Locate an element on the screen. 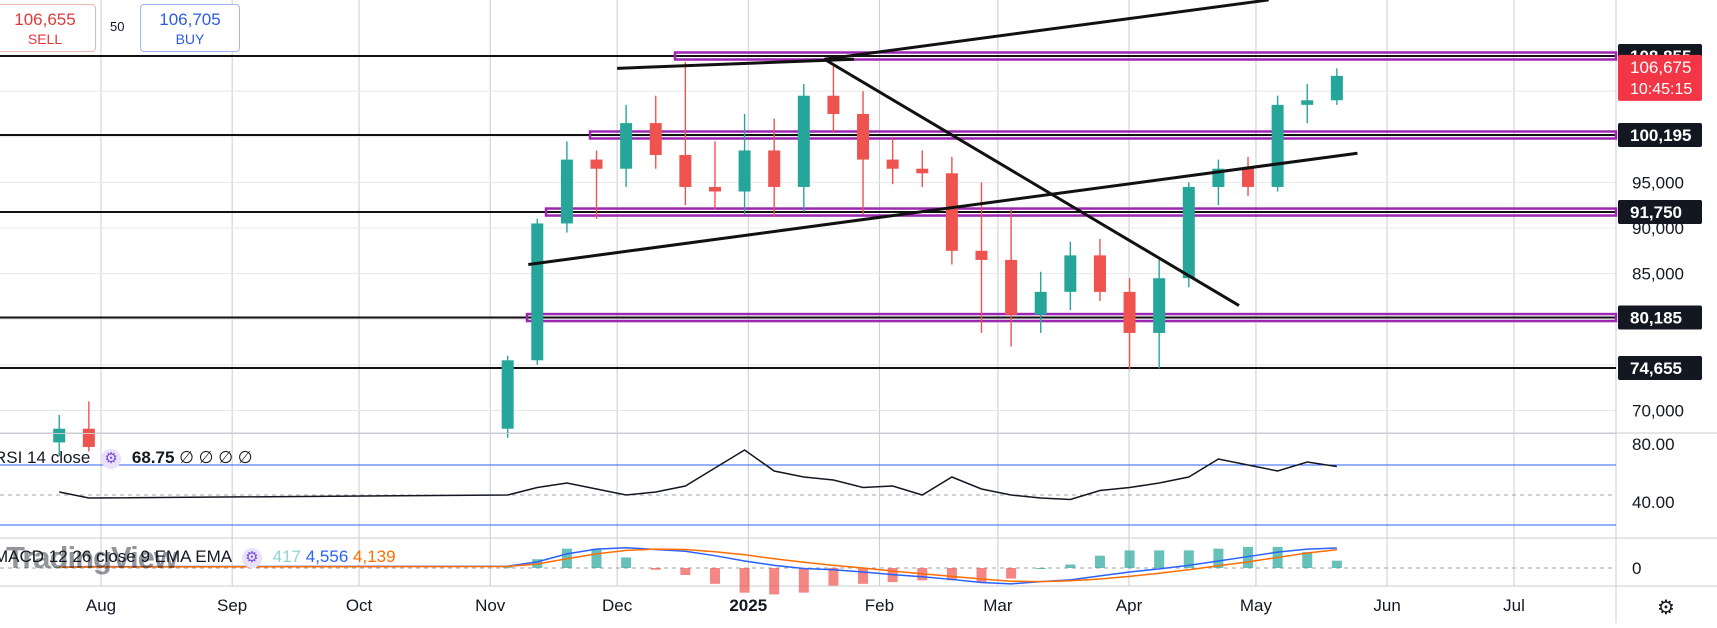  countdown-label: 10:45:15 is located at coordinates (1661, 89).